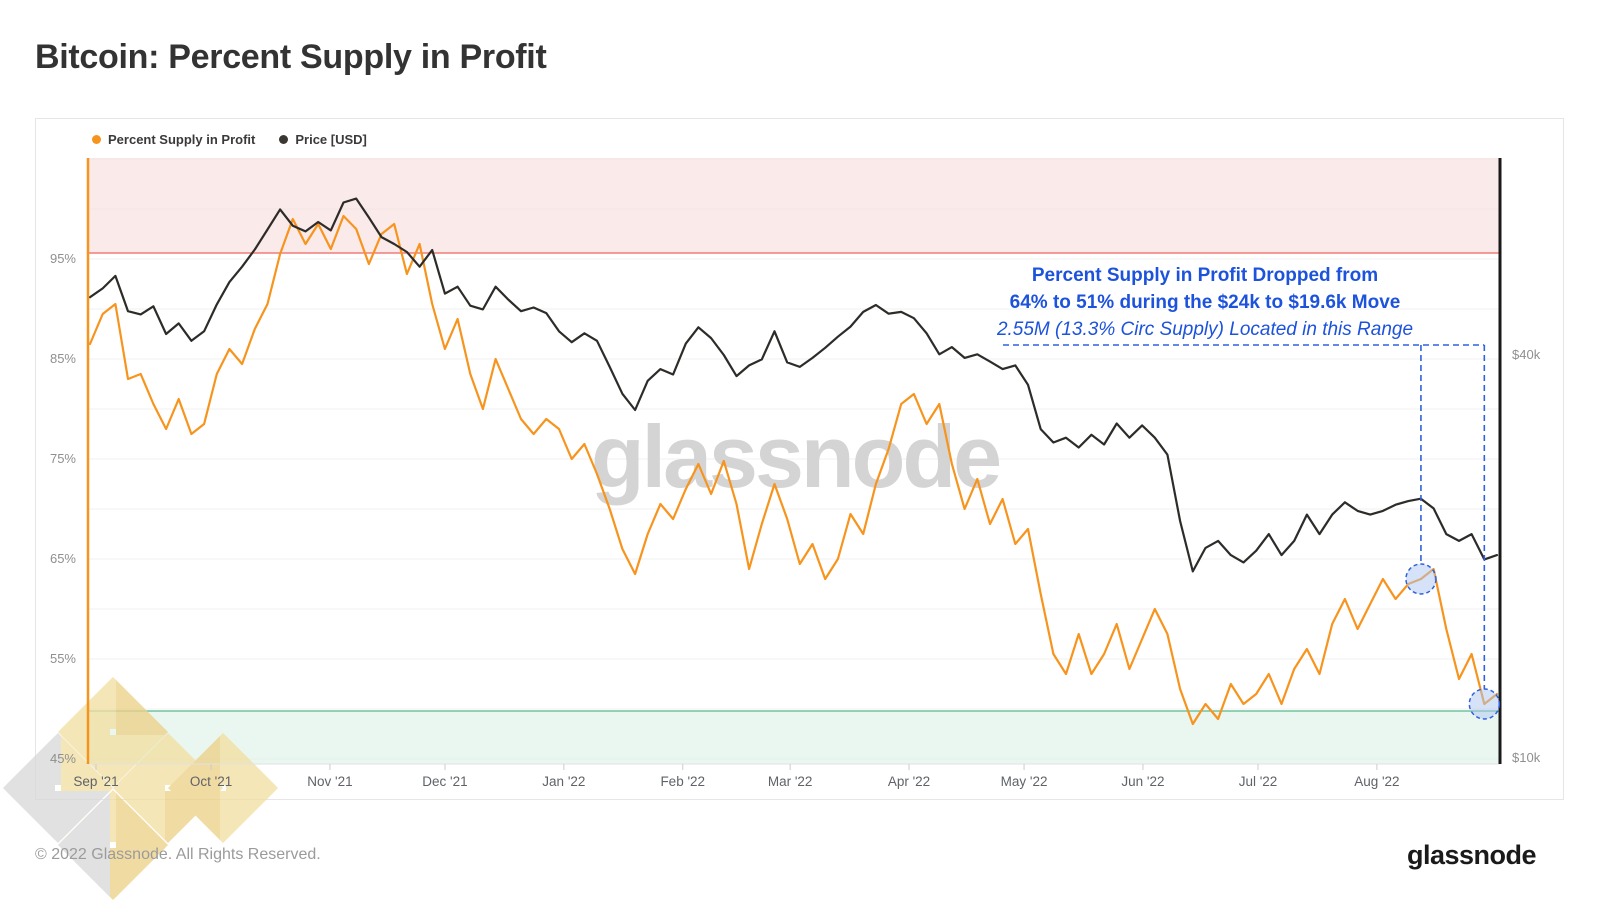  Describe the element at coordinates (1421, 579) in the screenshot. I see `highlight-circle-64pct` at that location.